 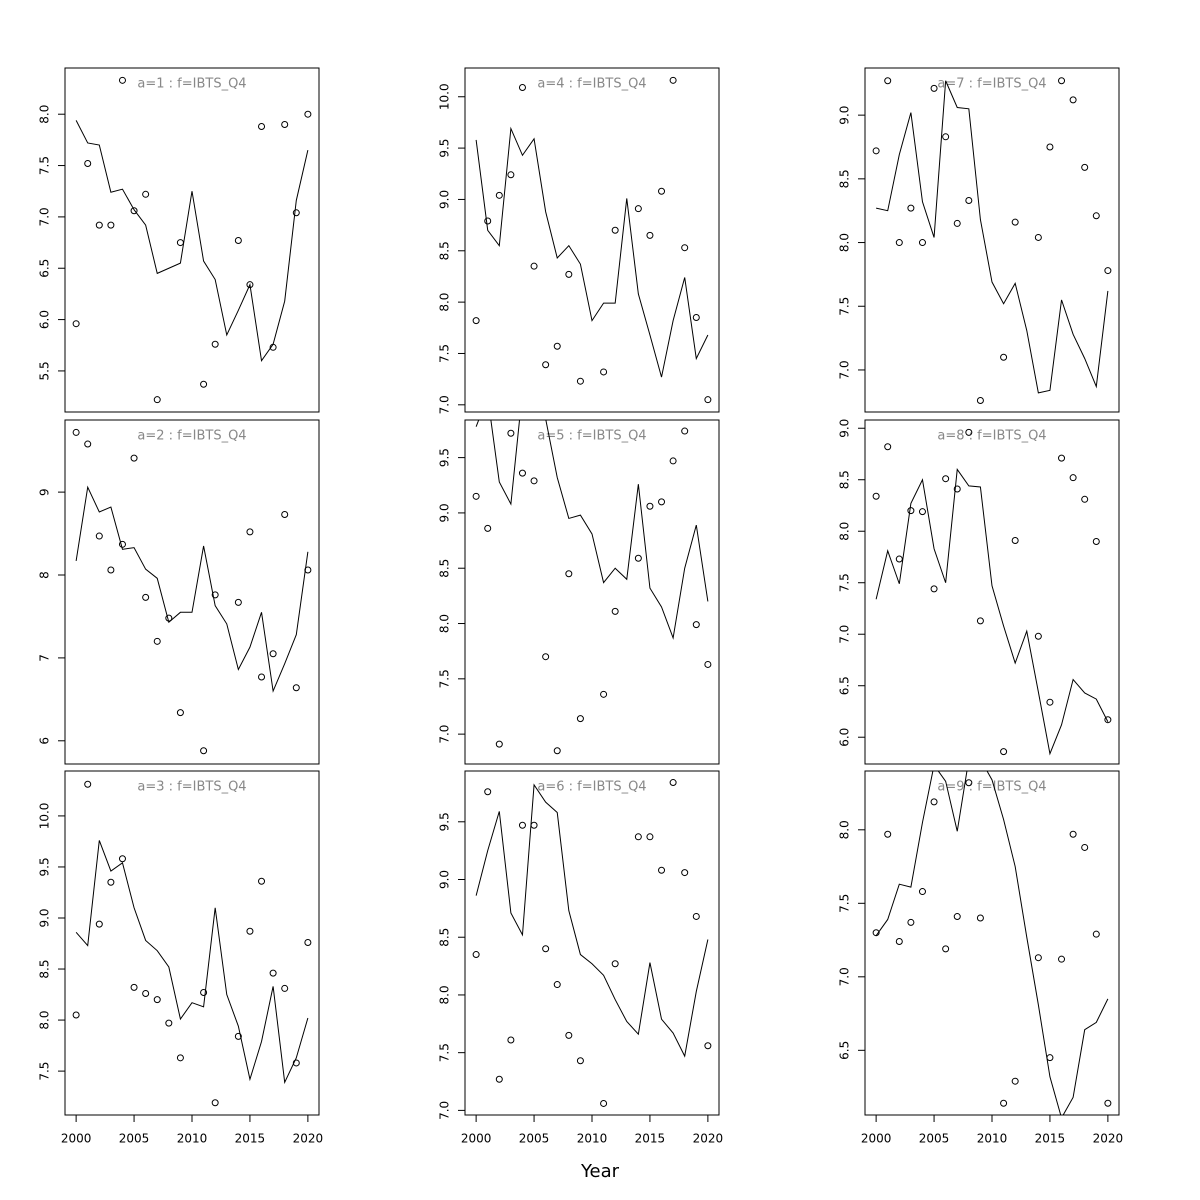 I want to click on y-tick-label: 9.5, so click(x=445, y=821).